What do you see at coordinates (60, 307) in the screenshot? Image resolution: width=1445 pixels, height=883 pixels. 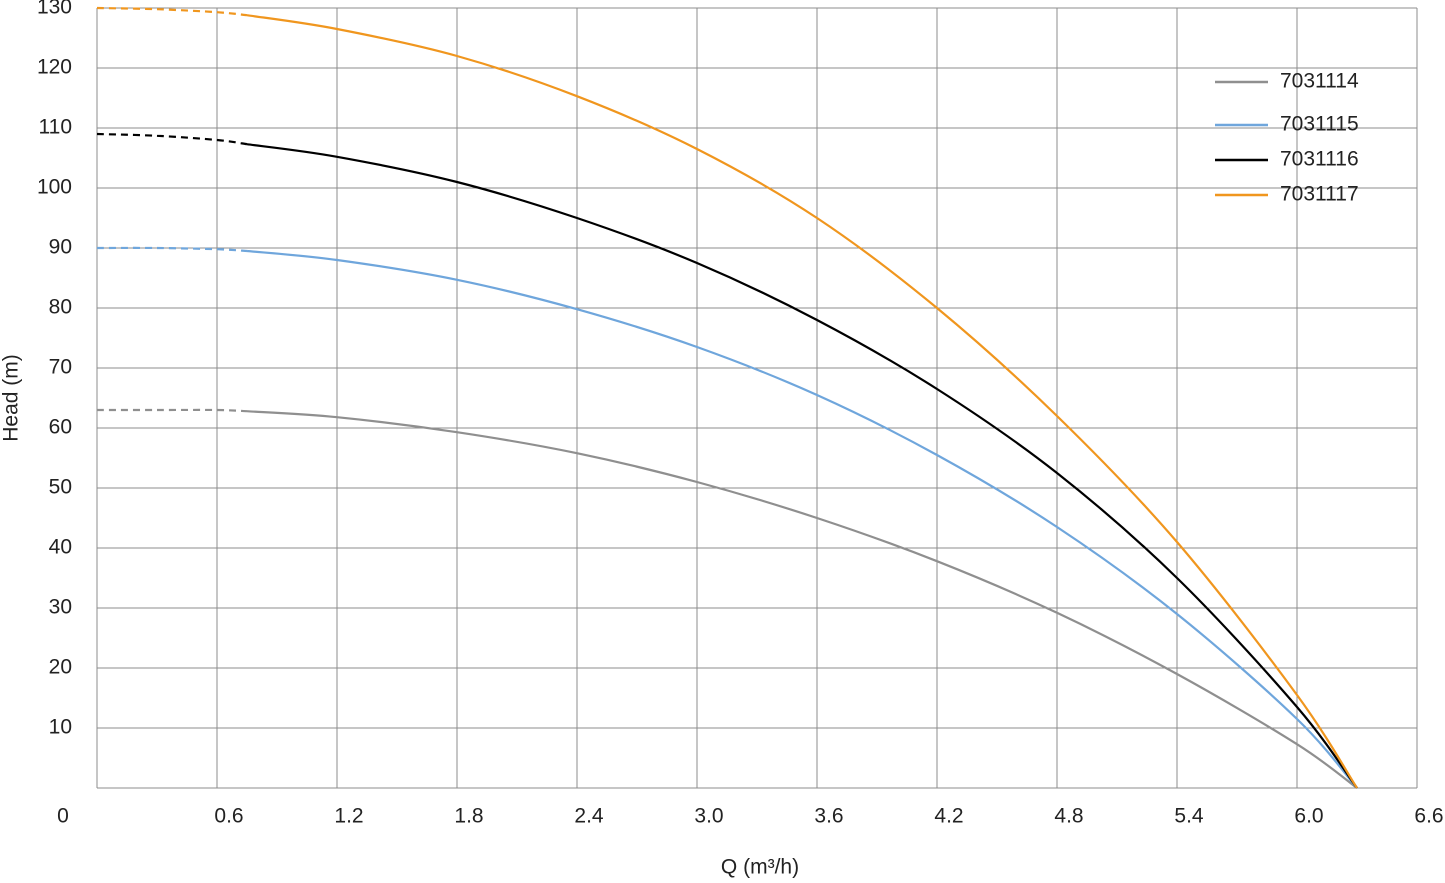 I see `y-tick-label: 80` at bounding box center [60, 307].